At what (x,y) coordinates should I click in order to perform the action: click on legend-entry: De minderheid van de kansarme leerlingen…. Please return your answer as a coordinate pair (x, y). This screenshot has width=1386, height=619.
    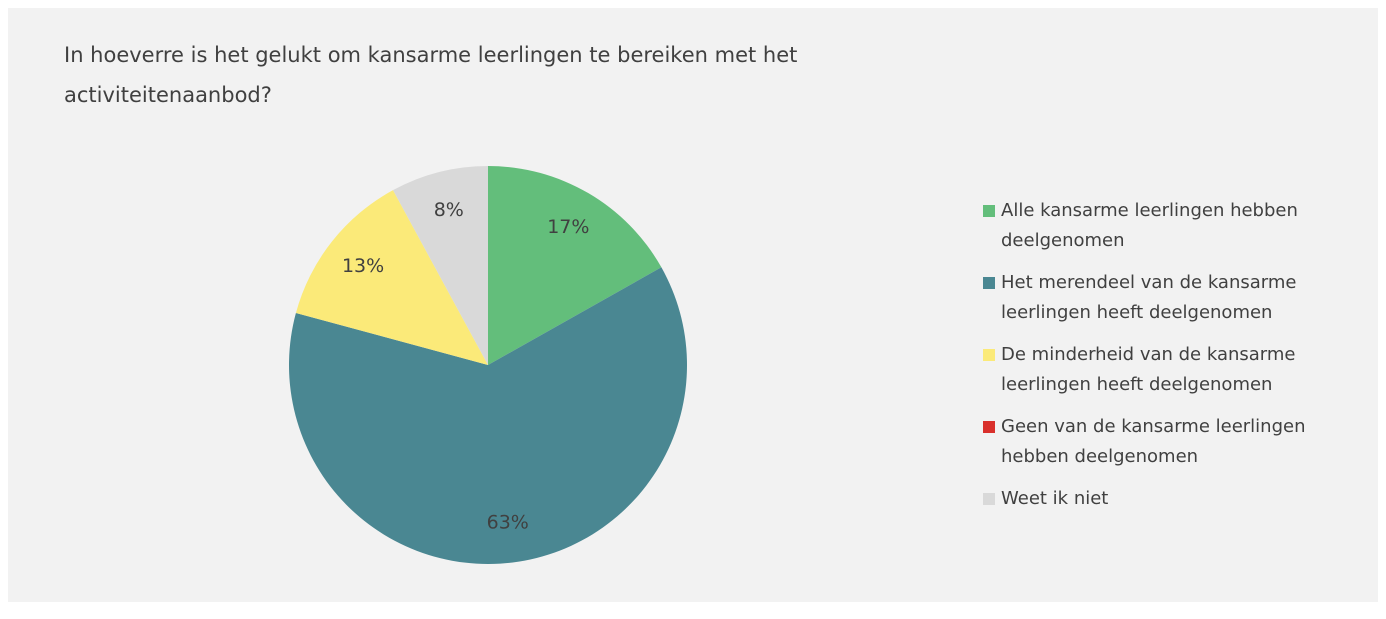
    Looking at the image, I should click on (1177, 370).